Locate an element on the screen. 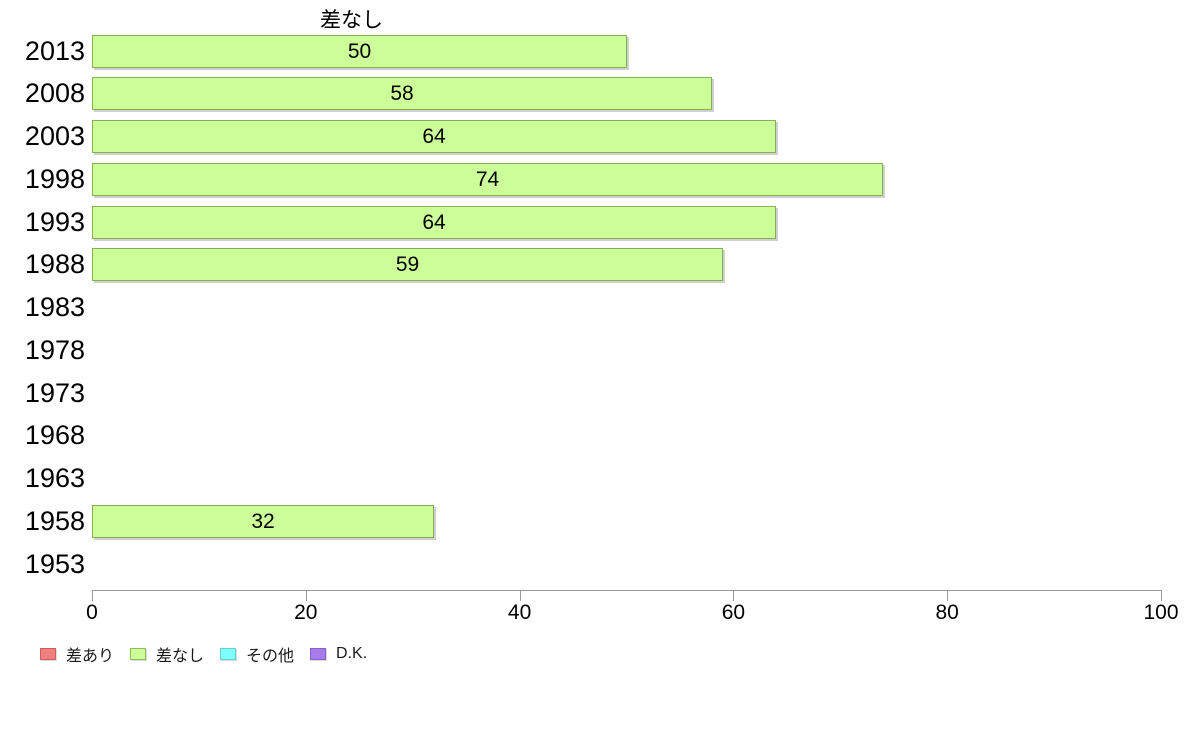  legend-item: その他 is located at coordinates (257, 654).